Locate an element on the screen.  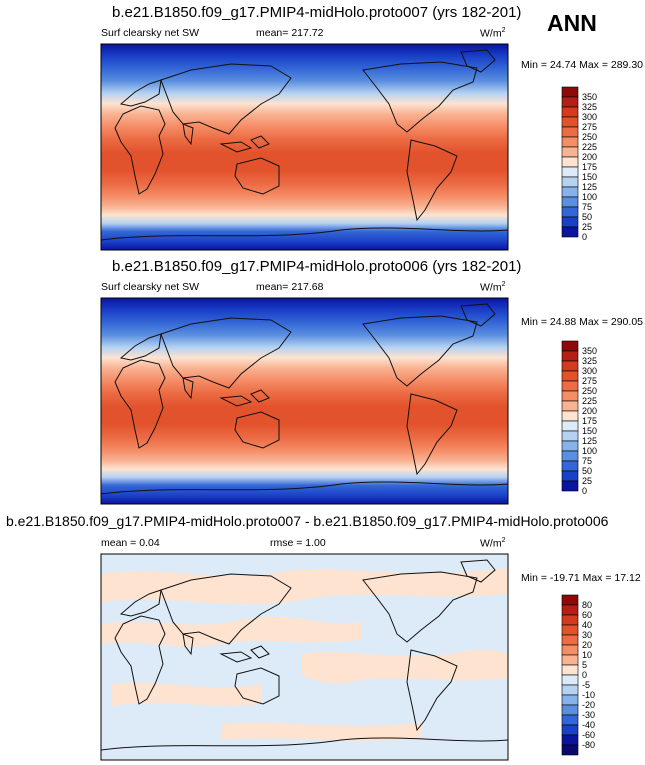
panel2-minmax: Min = 24.88 Max = 290.05 is located at coordinates (582, 322).